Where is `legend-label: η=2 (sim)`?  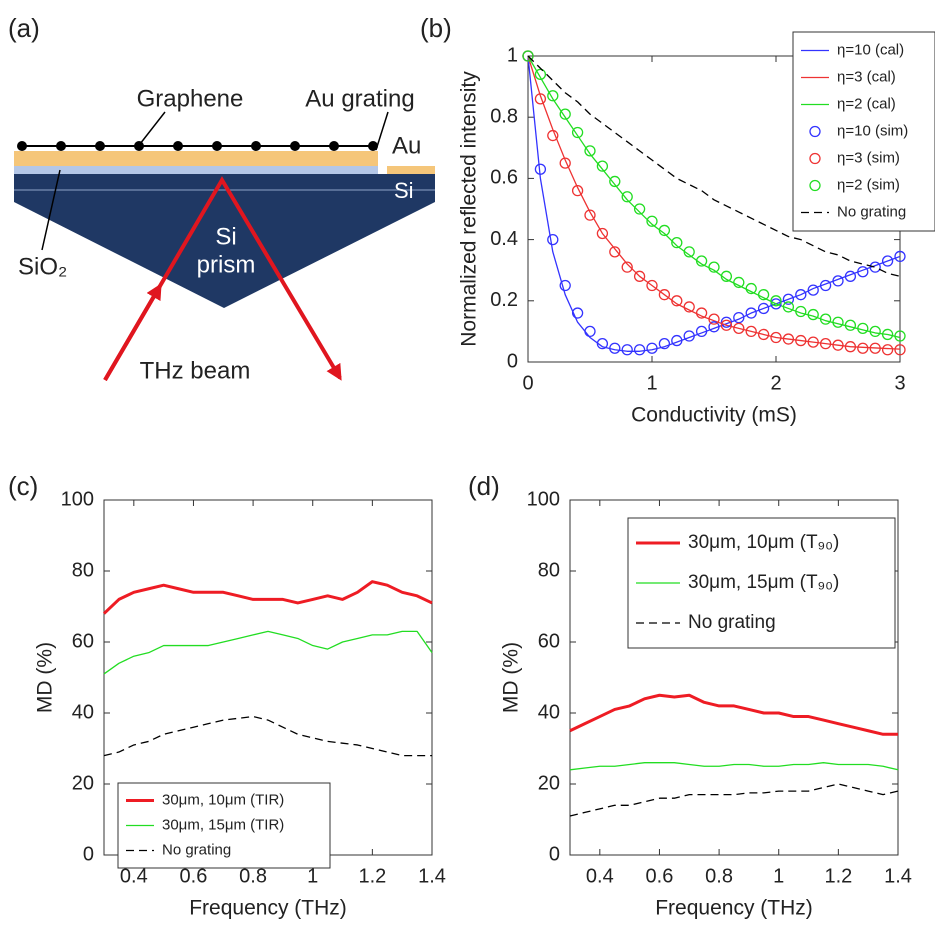
legend-label: η=2 (sim) is located at coordinates (868, 184).